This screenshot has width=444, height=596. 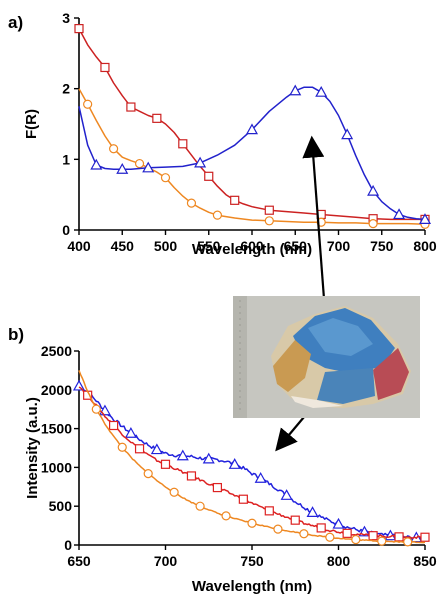 I want to click on arrow-to-panel-a, so click(x=314, y=224).